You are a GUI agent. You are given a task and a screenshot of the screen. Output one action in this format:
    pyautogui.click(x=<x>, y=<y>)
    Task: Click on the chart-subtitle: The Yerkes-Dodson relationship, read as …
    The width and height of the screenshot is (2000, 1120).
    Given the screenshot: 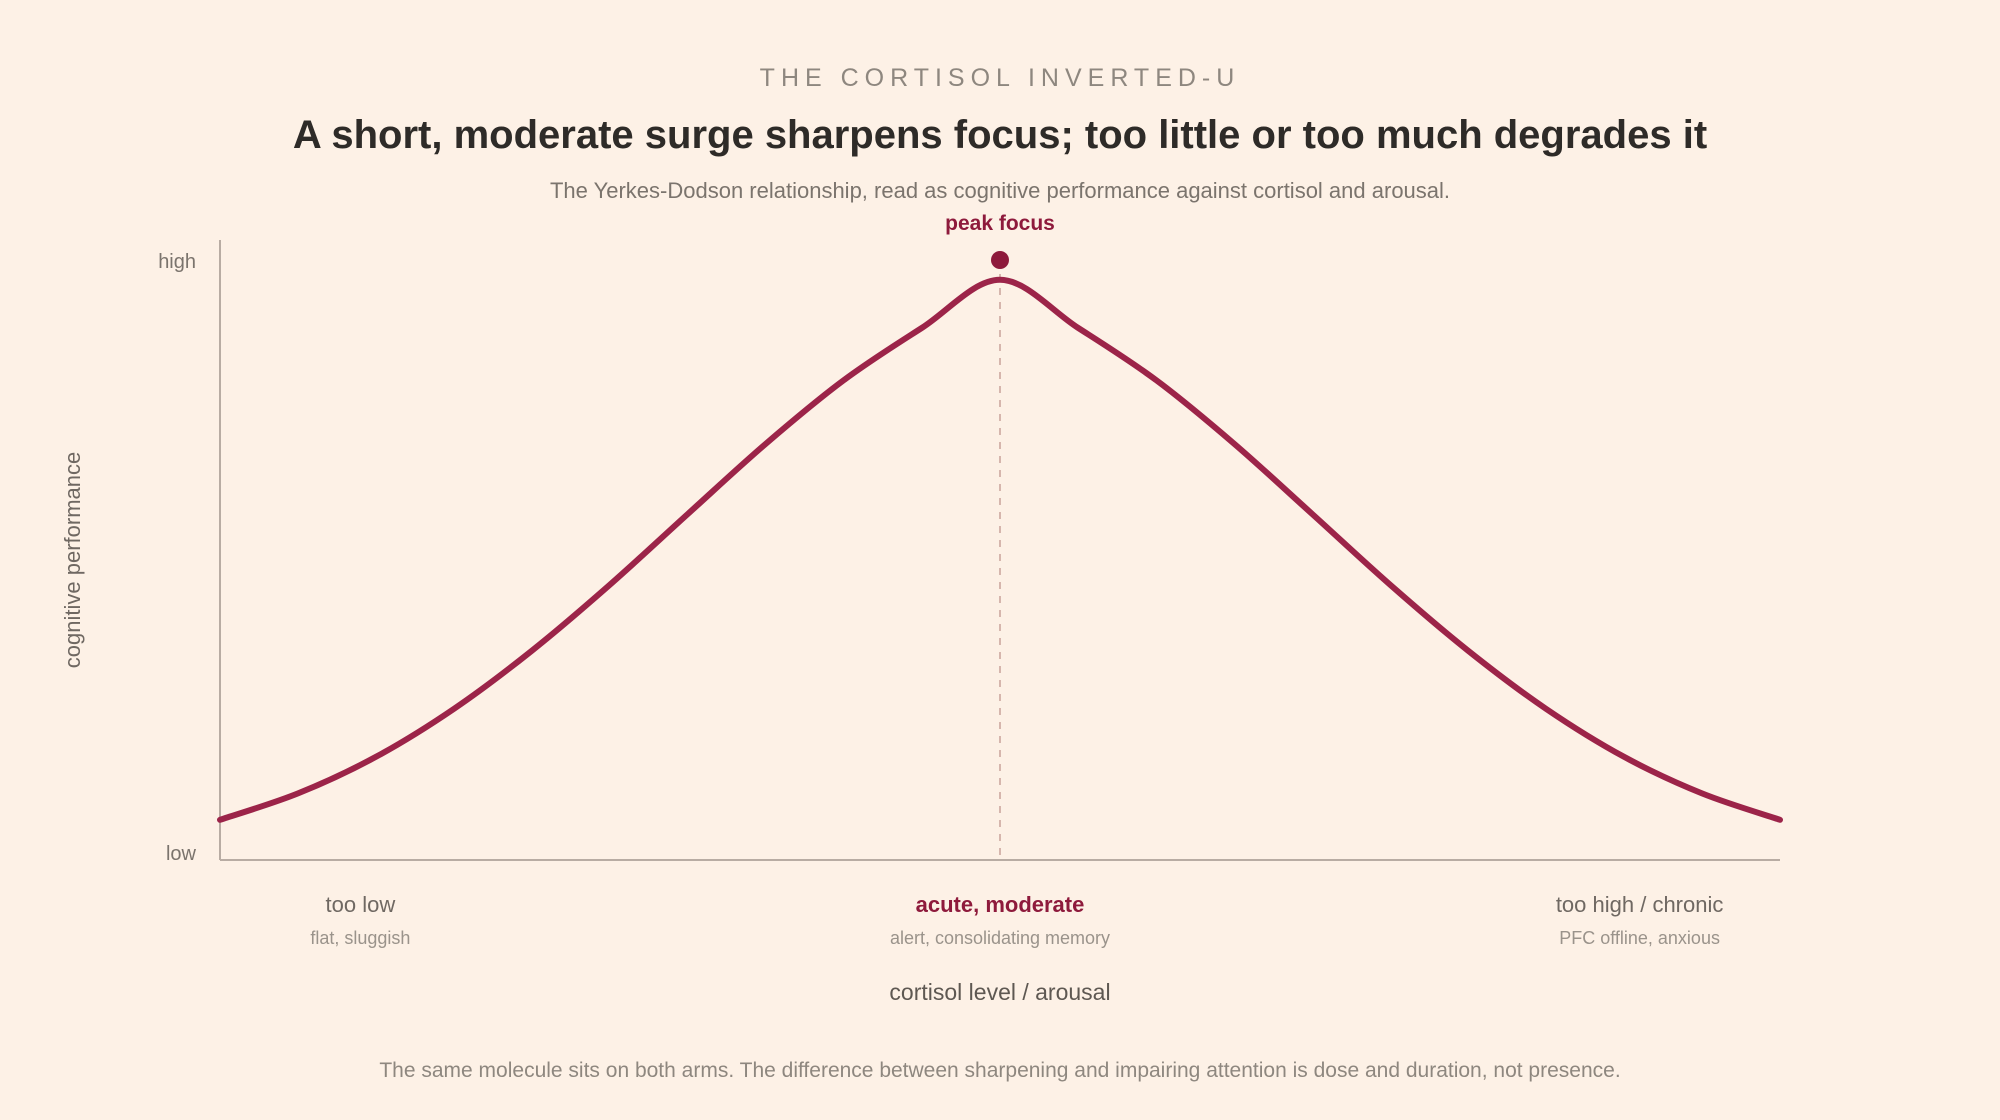 What is the action you would take?
    pyautogui.click(x=1000, y=190)
    